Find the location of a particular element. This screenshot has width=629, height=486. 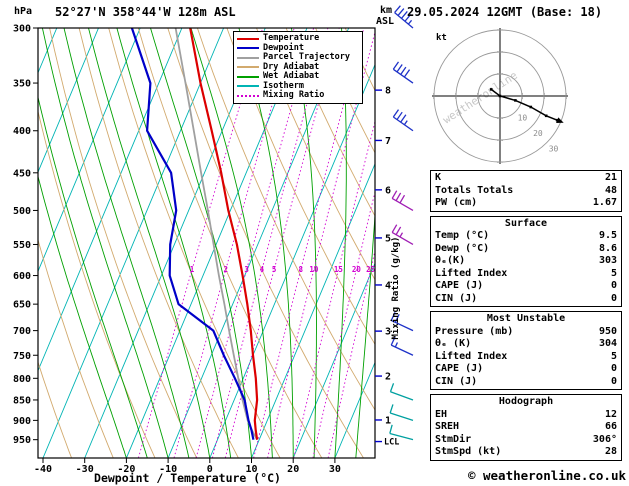

km-axis-unit: km is located at coordinates (386, 10).